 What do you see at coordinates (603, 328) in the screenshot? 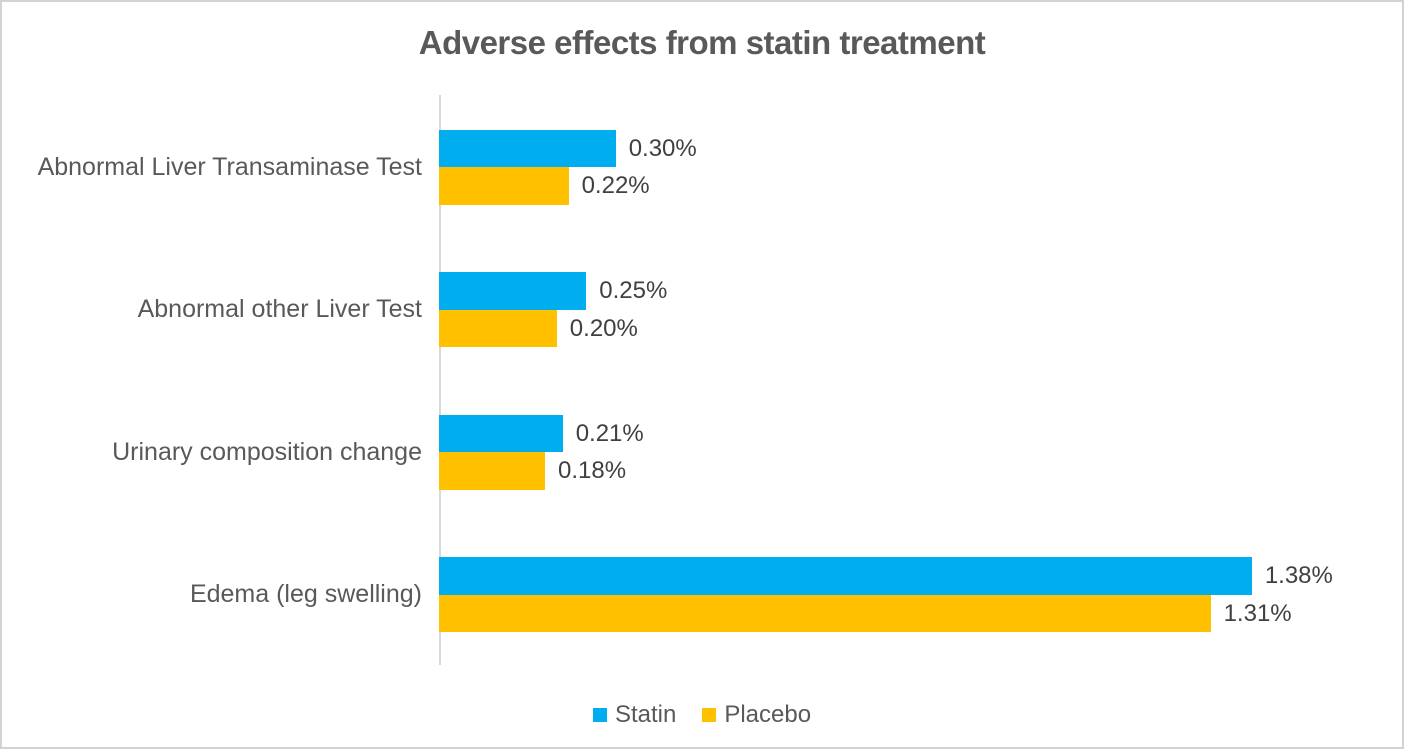
I see `data-label-placebo: 0.20%` at bounding box center [603, 328].